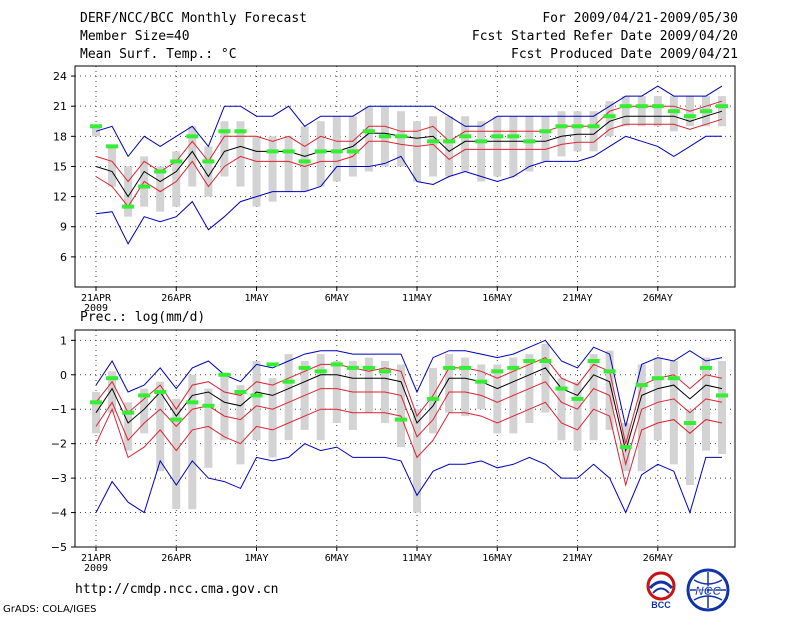 This screenshot has height=618, width=800. What do you see at coordinates (577, 558) in the screenshot?
I see `prec-xtick-label: 21MAY` at bounding box center [577, 558].